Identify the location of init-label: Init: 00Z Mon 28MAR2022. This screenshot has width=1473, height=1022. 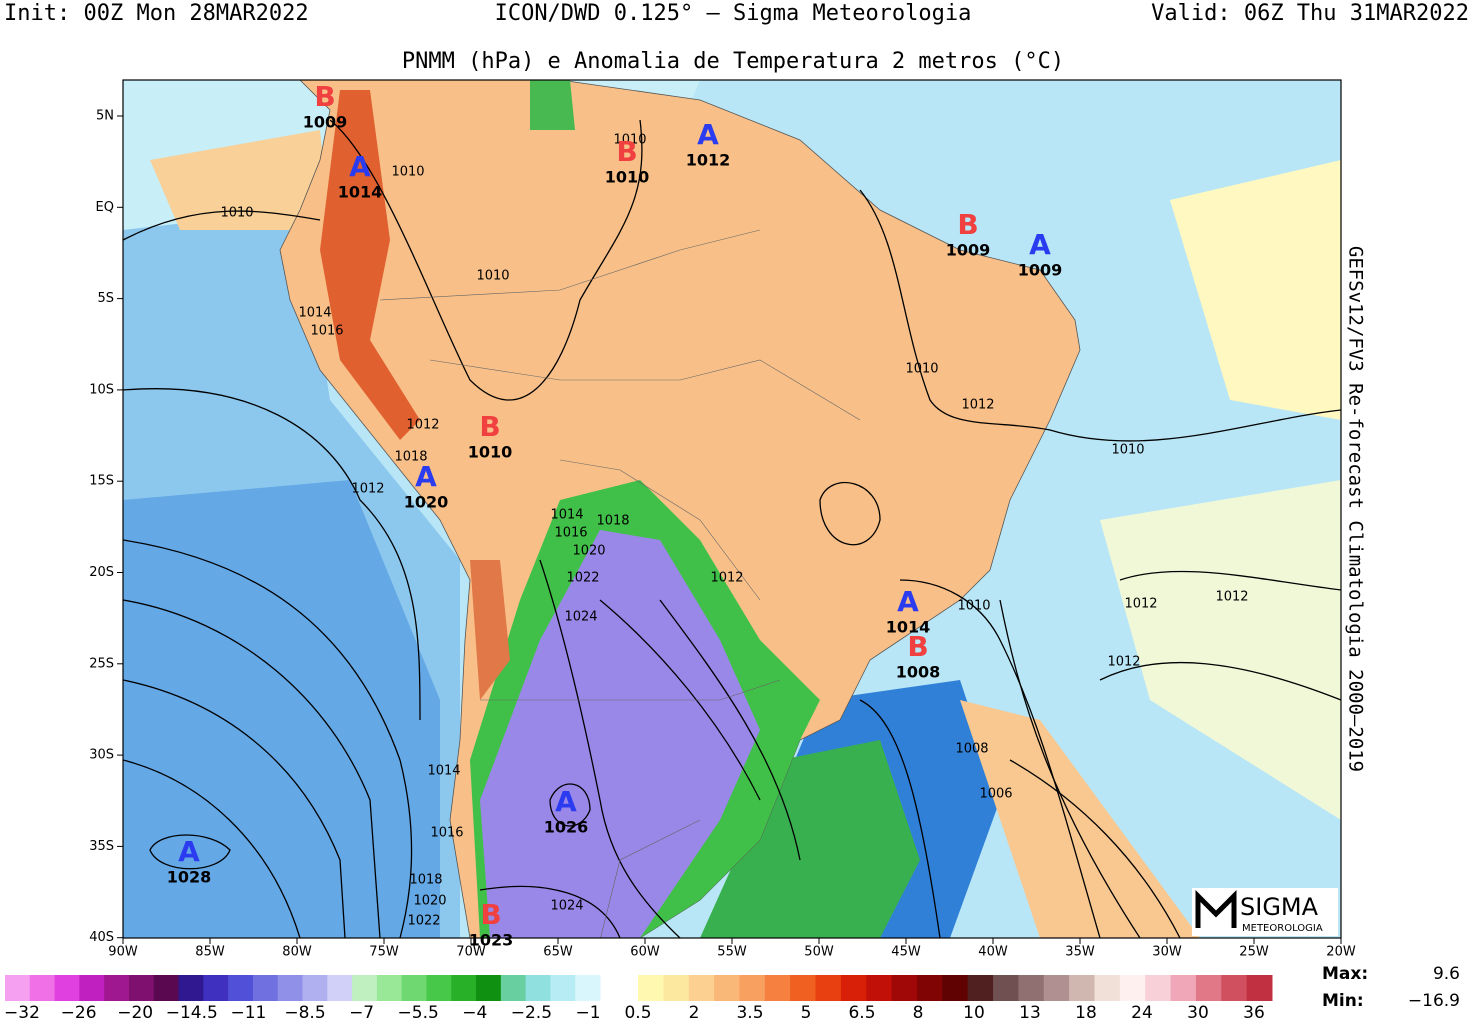
(156, 13).